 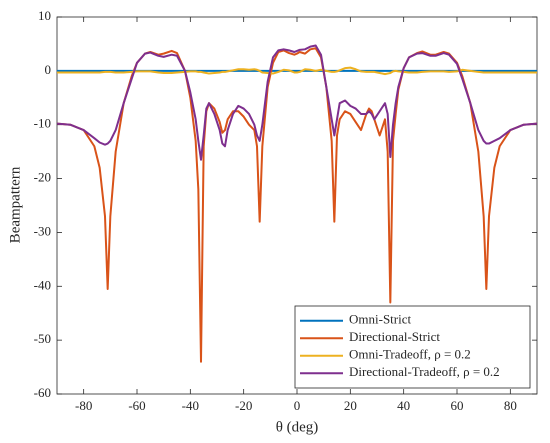 I want to click on x-tick-label: 80, so click(x=510, y=405).